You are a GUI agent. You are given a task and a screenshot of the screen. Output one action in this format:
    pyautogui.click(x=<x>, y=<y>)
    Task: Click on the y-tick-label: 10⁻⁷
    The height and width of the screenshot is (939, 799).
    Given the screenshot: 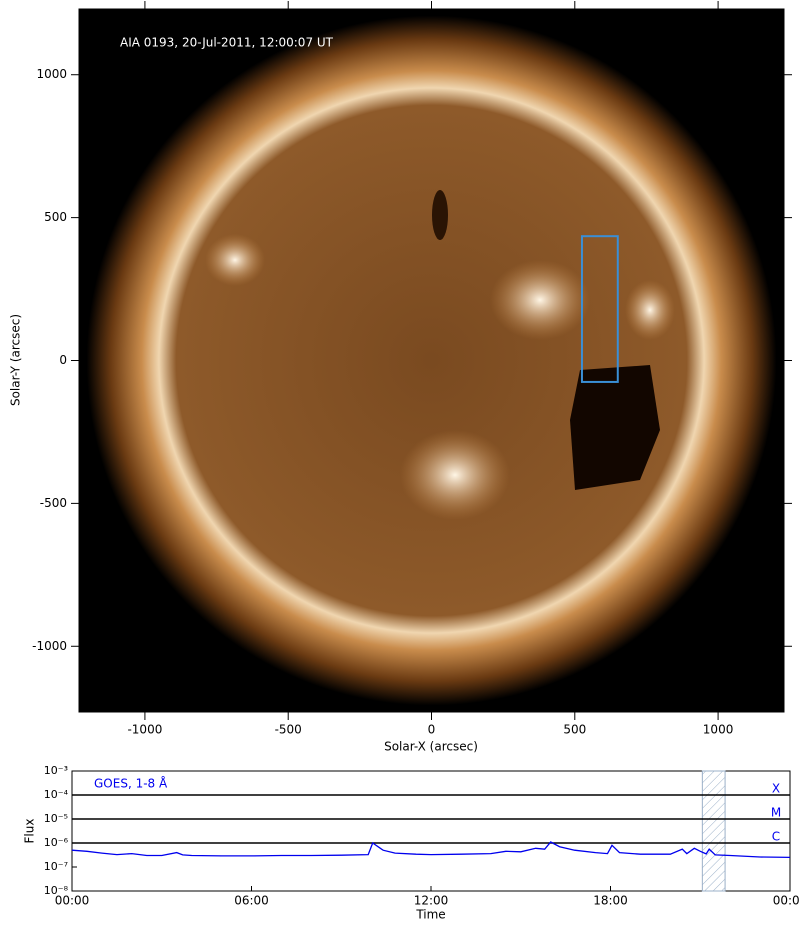 What is the action you would take?
    pyautogui.click(x=56, y=866)
    